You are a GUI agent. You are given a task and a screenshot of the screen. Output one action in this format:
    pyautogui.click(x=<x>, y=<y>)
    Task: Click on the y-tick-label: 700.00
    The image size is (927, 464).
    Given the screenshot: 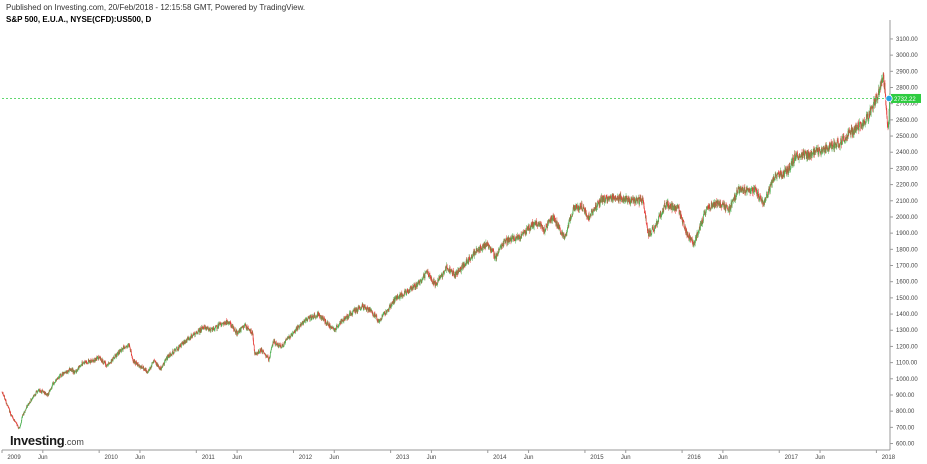 What is the action you would take?
    pyautogui.click(x=905, y=428)
    